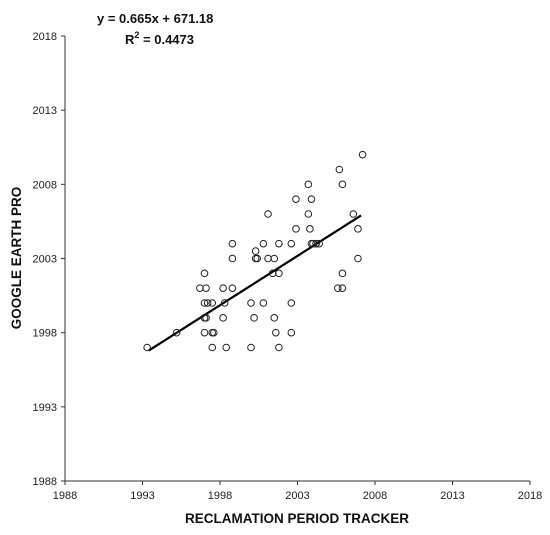 The width and height of the screenshot is (550, 535). What do you see at coordinates (16, 258) in the screenshot?
I see `y-axis-title: GOOGLE EARTH PRO` at bounding box center [16, 258].